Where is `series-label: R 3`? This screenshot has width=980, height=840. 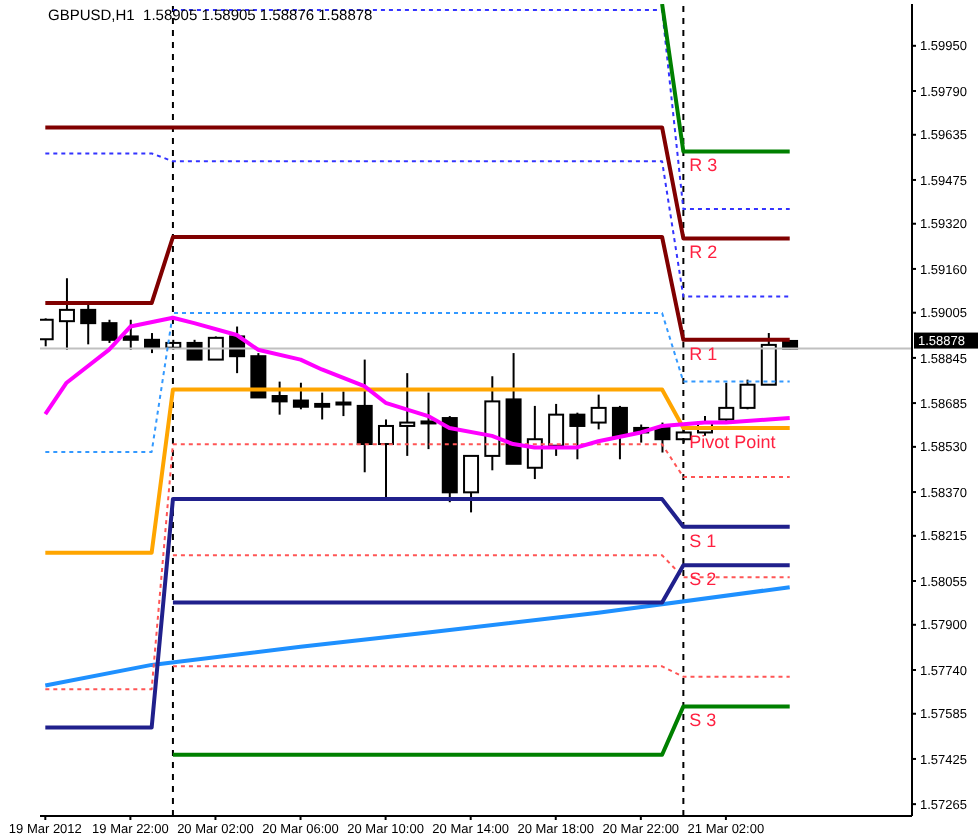 series-label: R 3 is located at coordinates (703, 165).